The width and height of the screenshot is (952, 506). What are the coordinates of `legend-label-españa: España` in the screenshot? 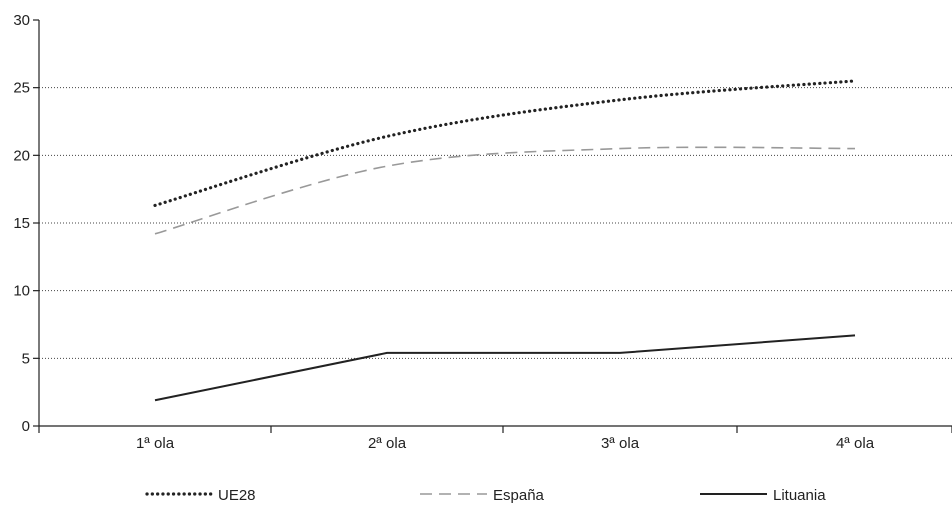 It's located at (519, 495).